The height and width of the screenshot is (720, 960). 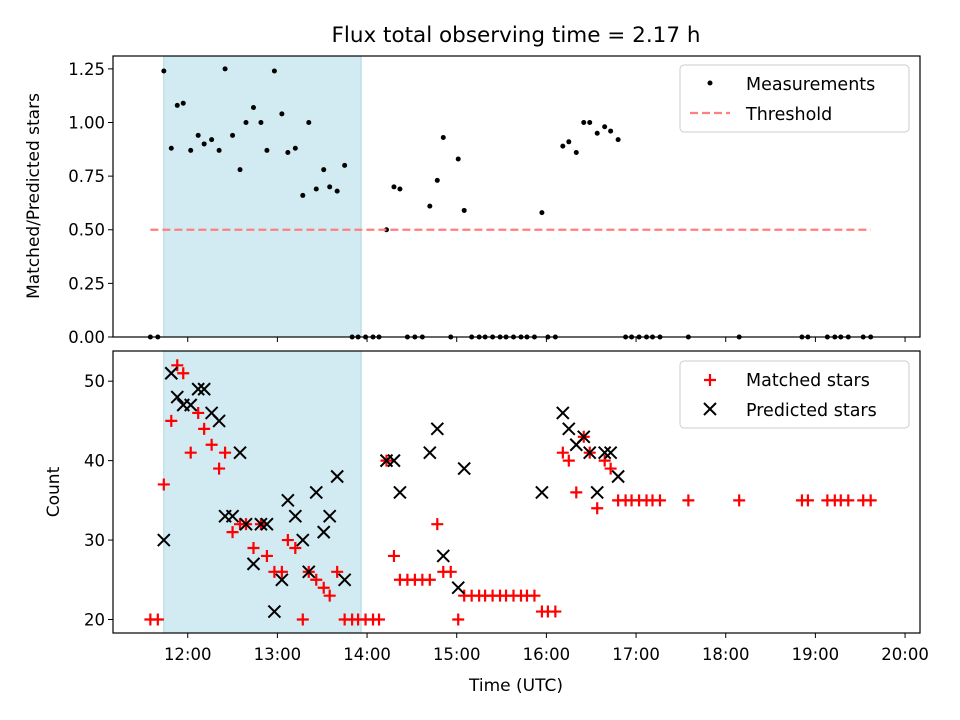 I want to click on legend-top: Measurements Threshold, so click(x=794, y=98).